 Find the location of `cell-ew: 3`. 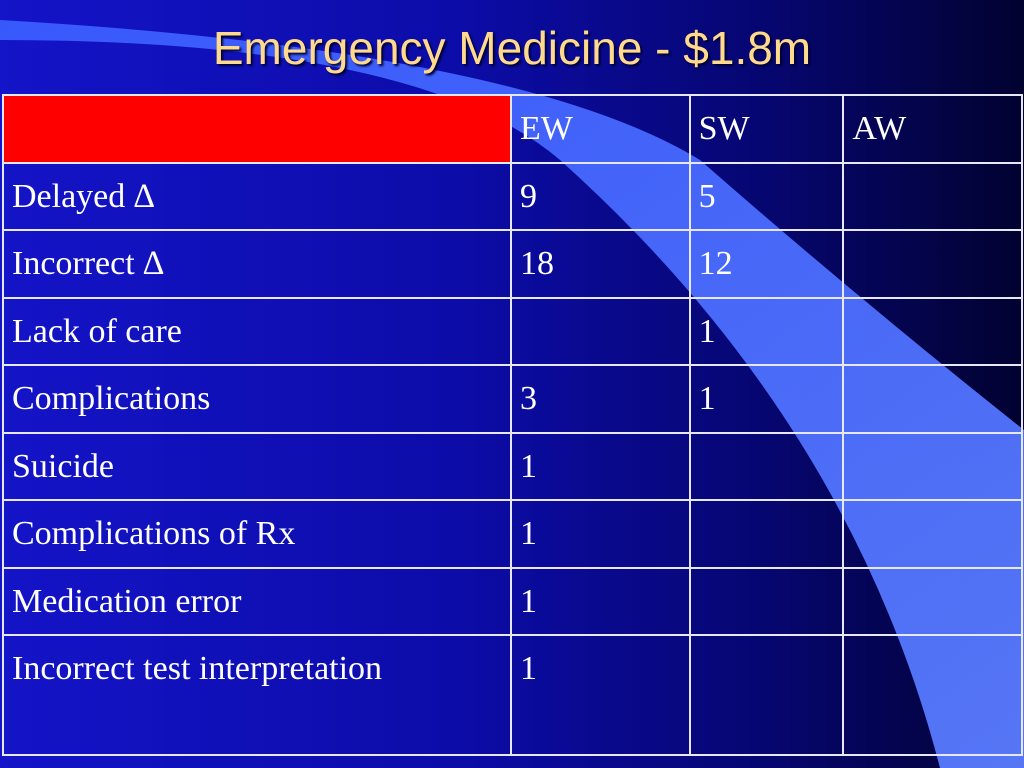

cell-ew: 3 is located at coordinates (600, 399).